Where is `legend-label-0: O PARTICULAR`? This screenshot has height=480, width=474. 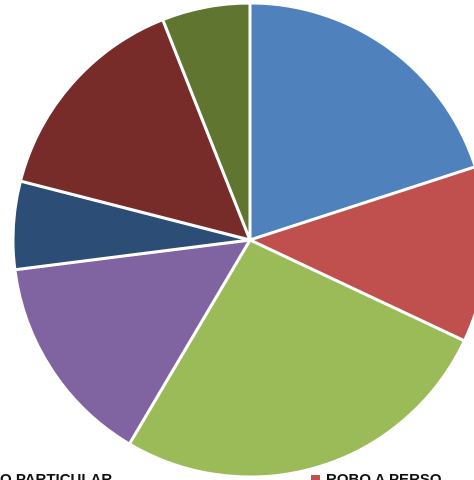 legend-label-0: O PARTICULAR is located at coordinates (56, 475).